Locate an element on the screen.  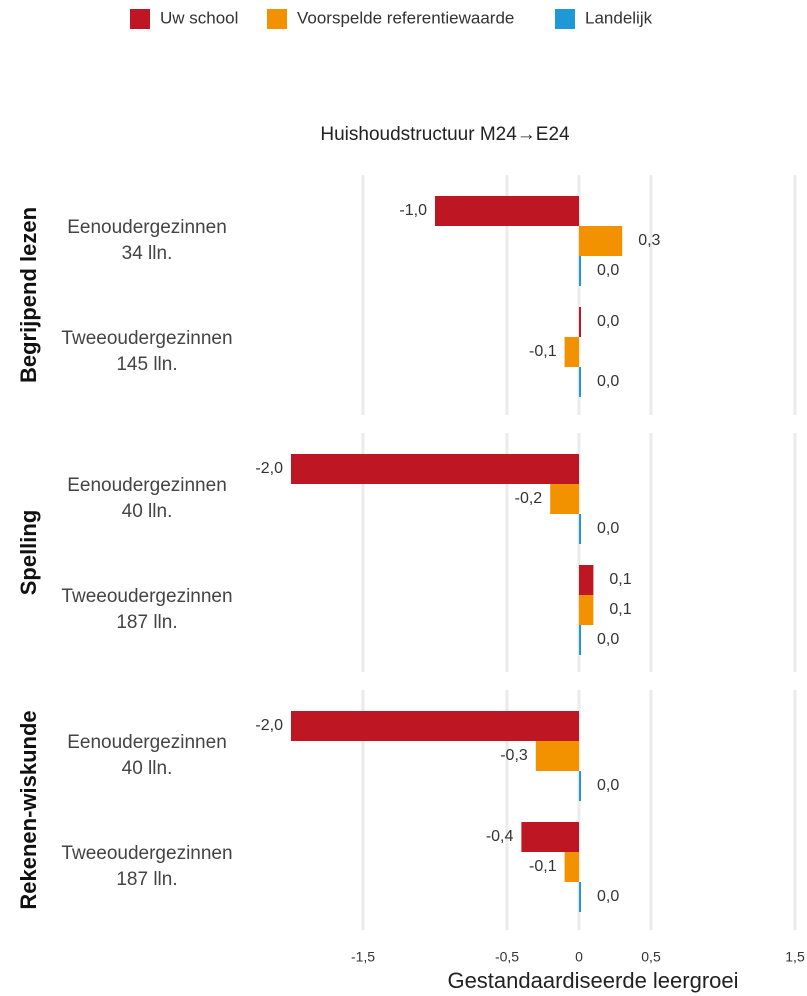
value-label: -0,4 is located at coordinates (500, 836).